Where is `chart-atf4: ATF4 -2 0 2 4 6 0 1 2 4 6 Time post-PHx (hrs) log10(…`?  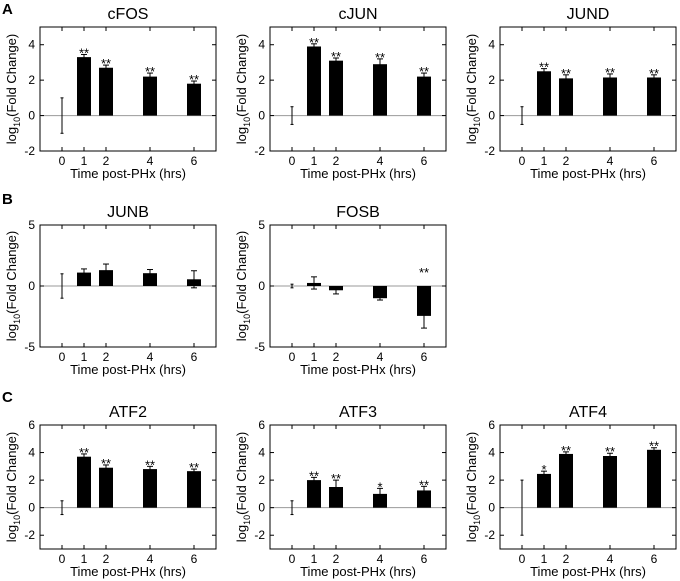
chart-atf4: ATF4 -2 0 2 4 6 0 1 2 4 6 Time post-PHx (hrs) log10(… is located at coordinates (570, 491).